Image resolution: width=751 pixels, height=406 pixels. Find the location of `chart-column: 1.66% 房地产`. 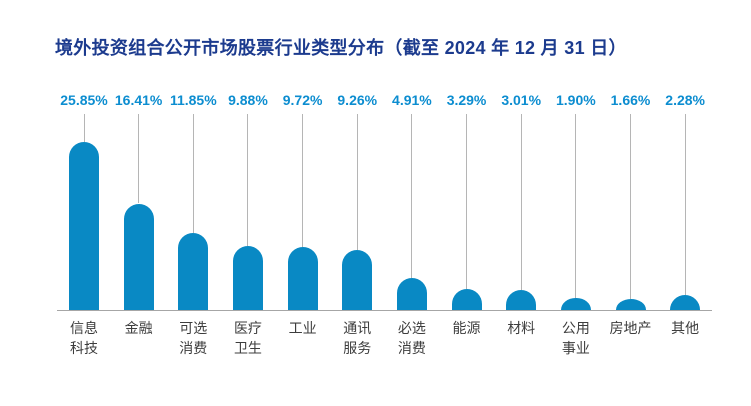

chart-column: 1.66% 房地产 is located at coordinates (631, 203).